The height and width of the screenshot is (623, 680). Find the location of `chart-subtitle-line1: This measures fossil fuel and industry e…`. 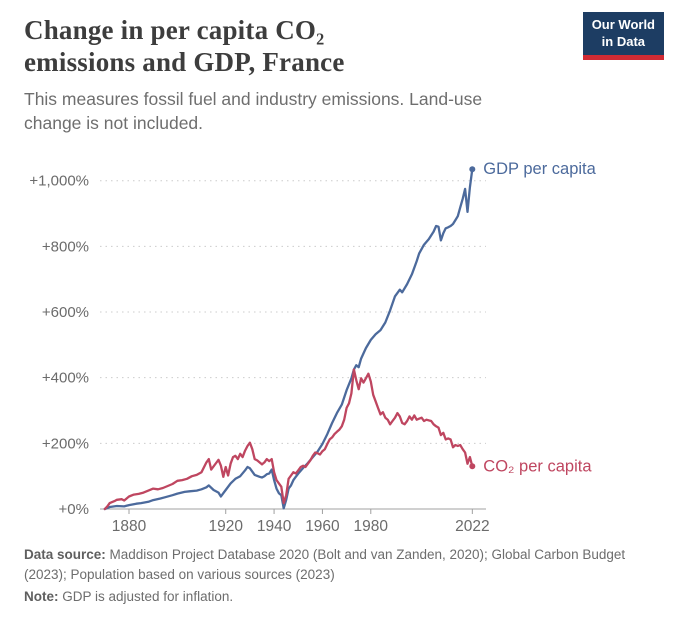

chart-subtitle-line1: This measures fossil fuel and industry e… is located at coordinates (253, 98).